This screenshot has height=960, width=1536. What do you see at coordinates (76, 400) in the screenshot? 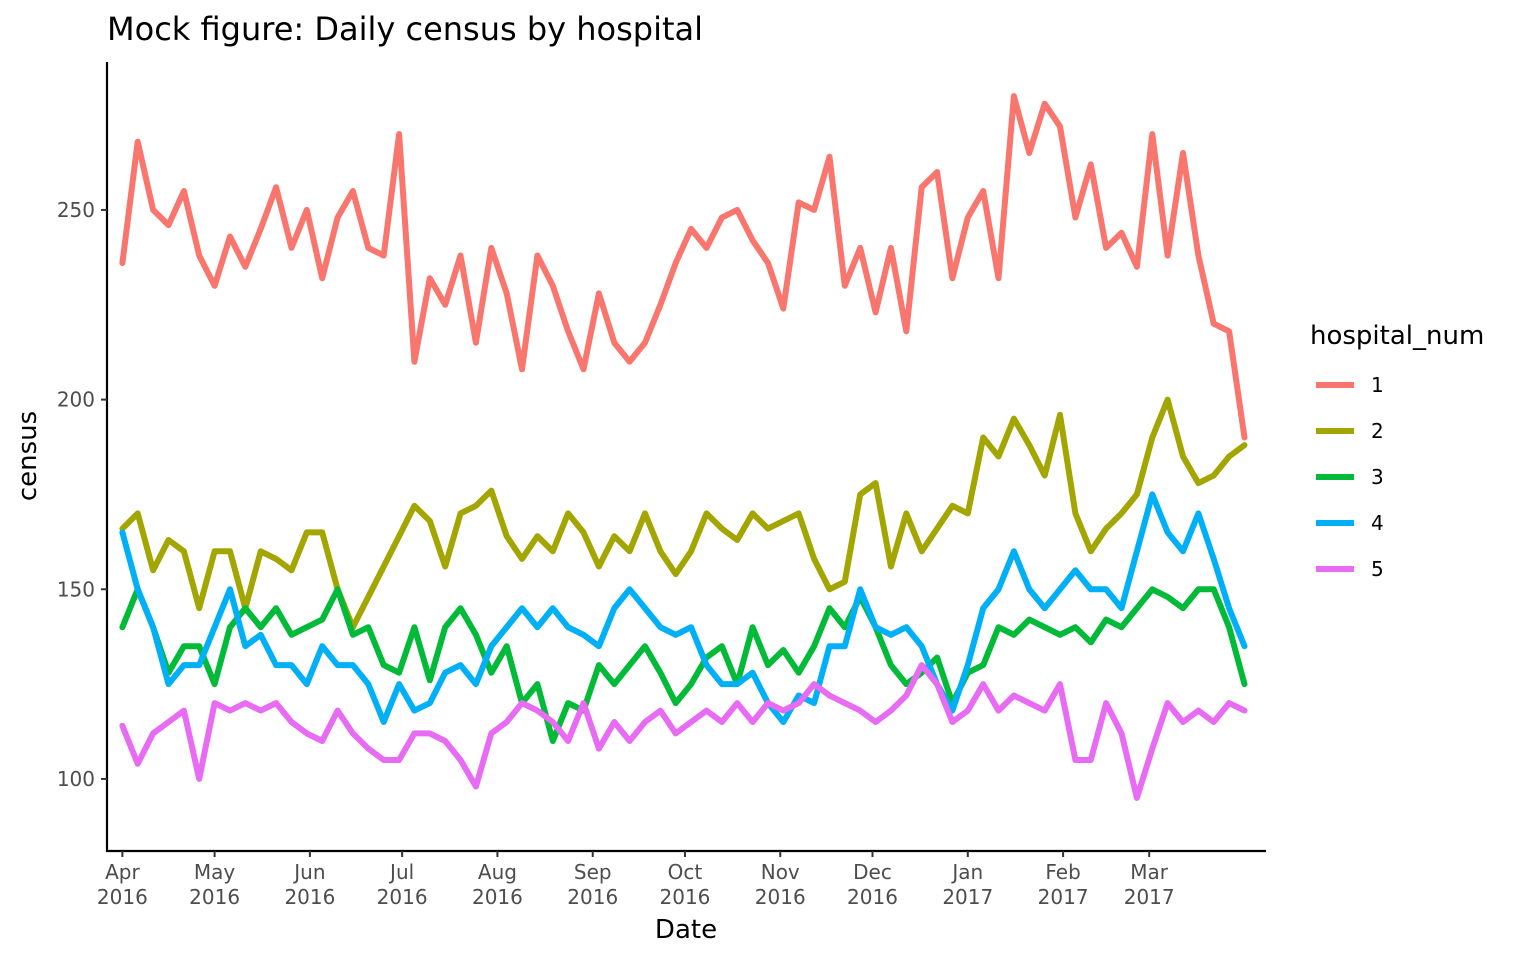
I see `y-tick-label: 200` at bounding box center [76, 400].